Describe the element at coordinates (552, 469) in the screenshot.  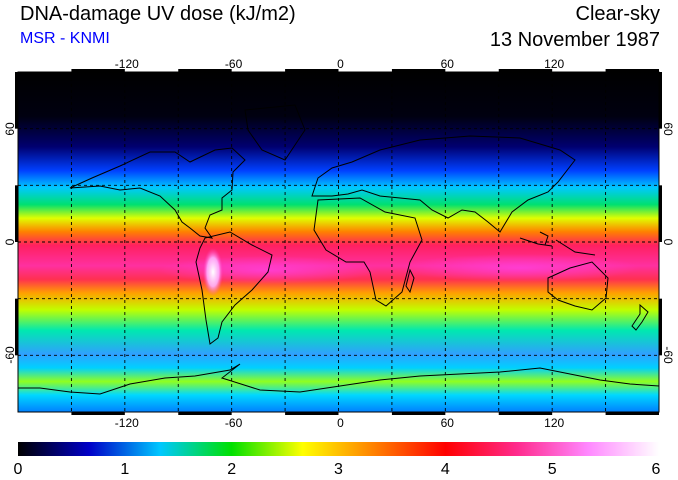
I see `colorbar-label-5: 5` at that location.